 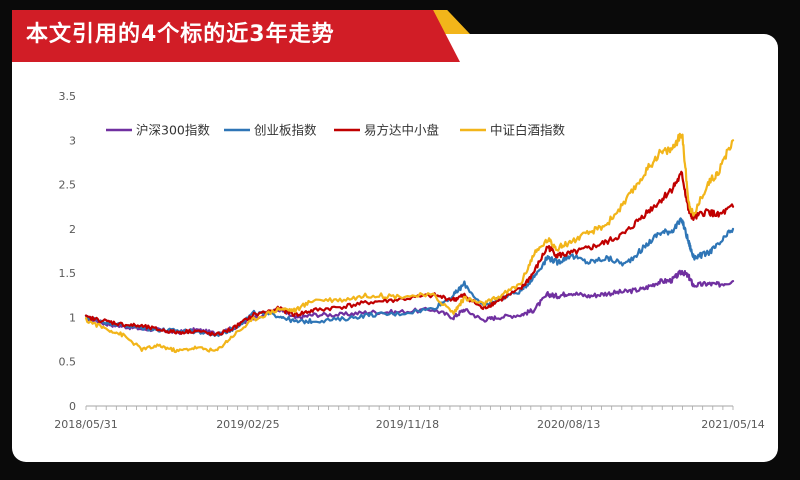 What do you see at coordinates (409, 302) in the screenshot?
I see `series-line` at bounding box center [409, 302].